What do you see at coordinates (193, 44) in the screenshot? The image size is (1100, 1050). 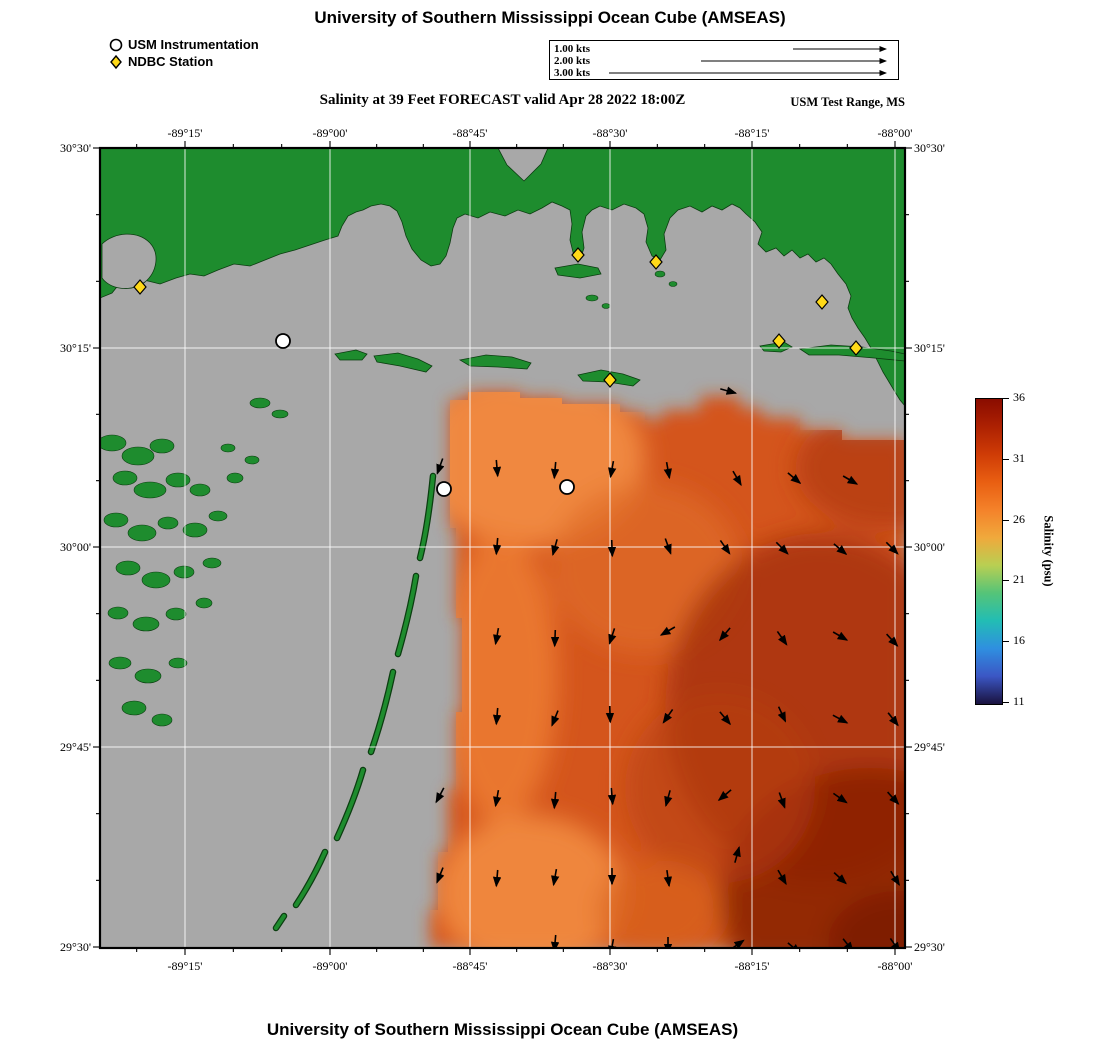 I see `legend-usm-label: USM Instrumentation` at bounding box center [193, 44].